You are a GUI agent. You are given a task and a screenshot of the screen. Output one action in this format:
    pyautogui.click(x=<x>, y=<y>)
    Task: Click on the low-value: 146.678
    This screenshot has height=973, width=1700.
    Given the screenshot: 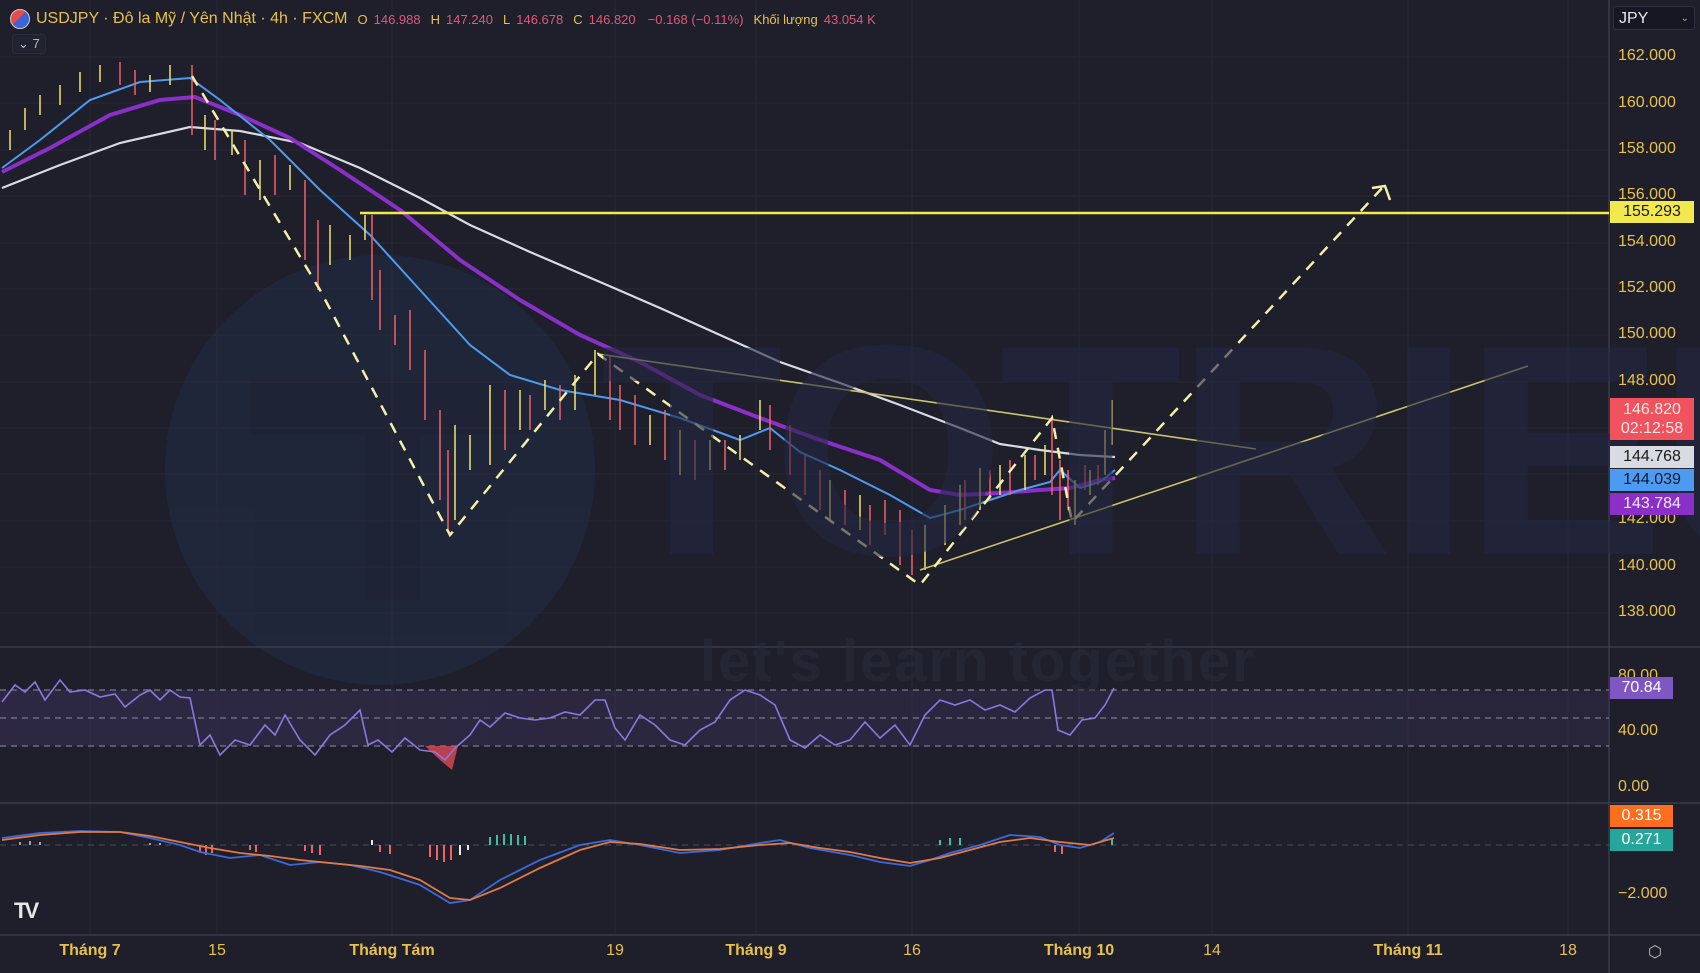 What is the action you would take?
    pyautogui.click(x=540, y=19)
    